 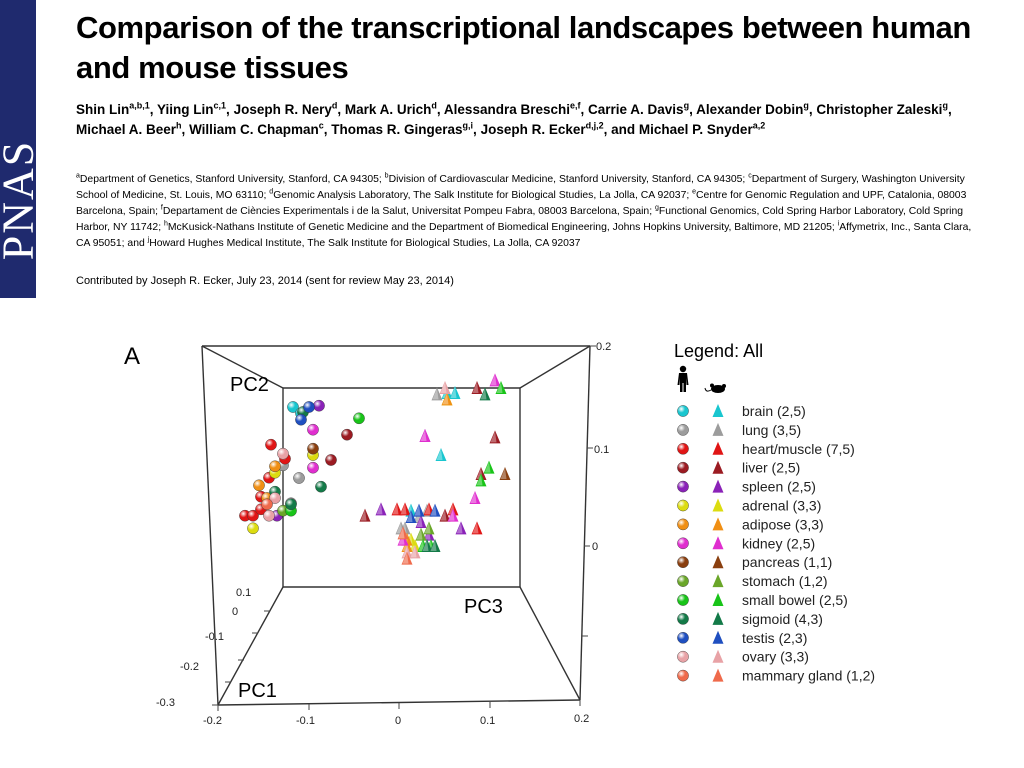 I want to click on legend-label: testis (2,3), so click(x=774, y=638).